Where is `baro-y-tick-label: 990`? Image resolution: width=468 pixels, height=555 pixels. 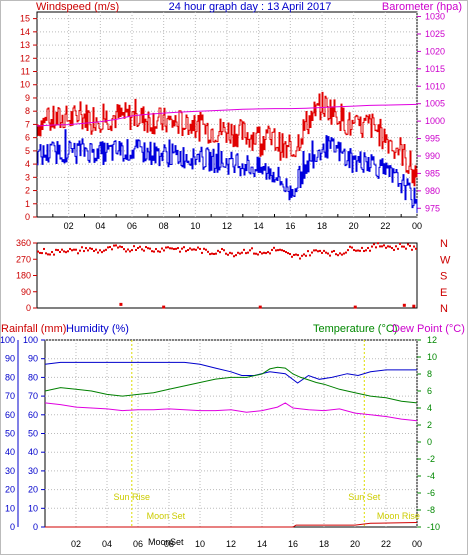
baro-y-tick-label: 990 is located at coordinates (432, 156).